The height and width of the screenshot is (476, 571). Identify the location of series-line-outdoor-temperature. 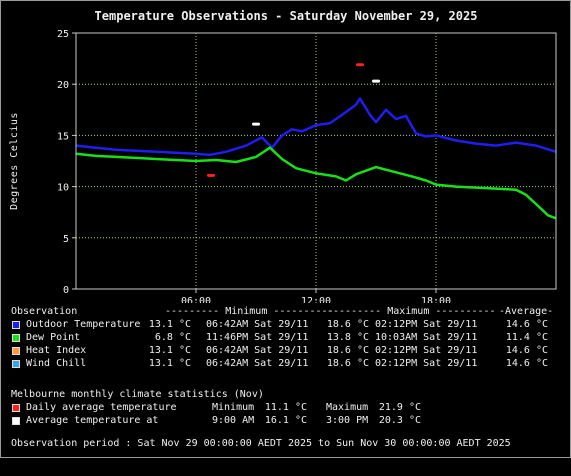
(316, 127).